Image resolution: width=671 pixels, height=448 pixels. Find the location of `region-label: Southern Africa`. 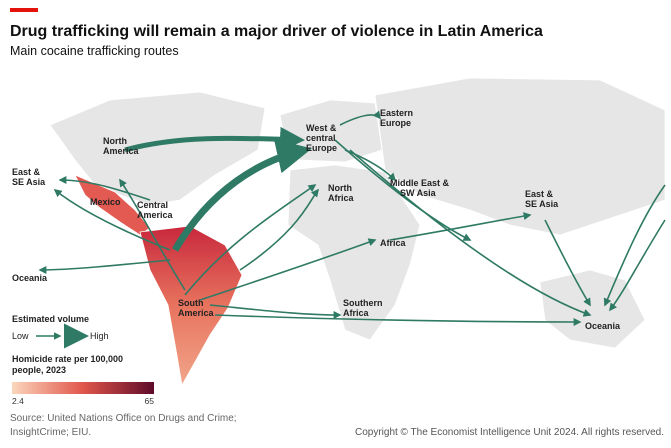

region-label: Southern Africa is located at coordinates (363, 308).